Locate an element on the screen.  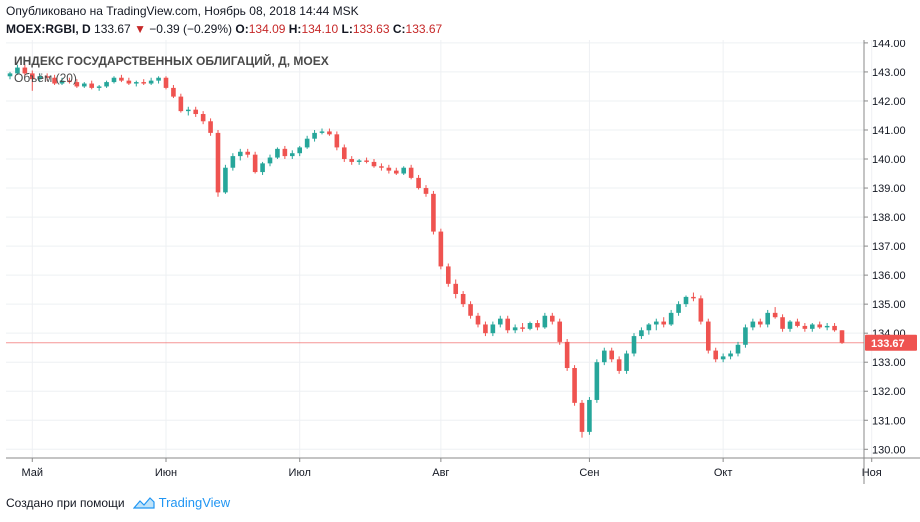
x-tick-label: Окт is located at coordinates (723, 473).